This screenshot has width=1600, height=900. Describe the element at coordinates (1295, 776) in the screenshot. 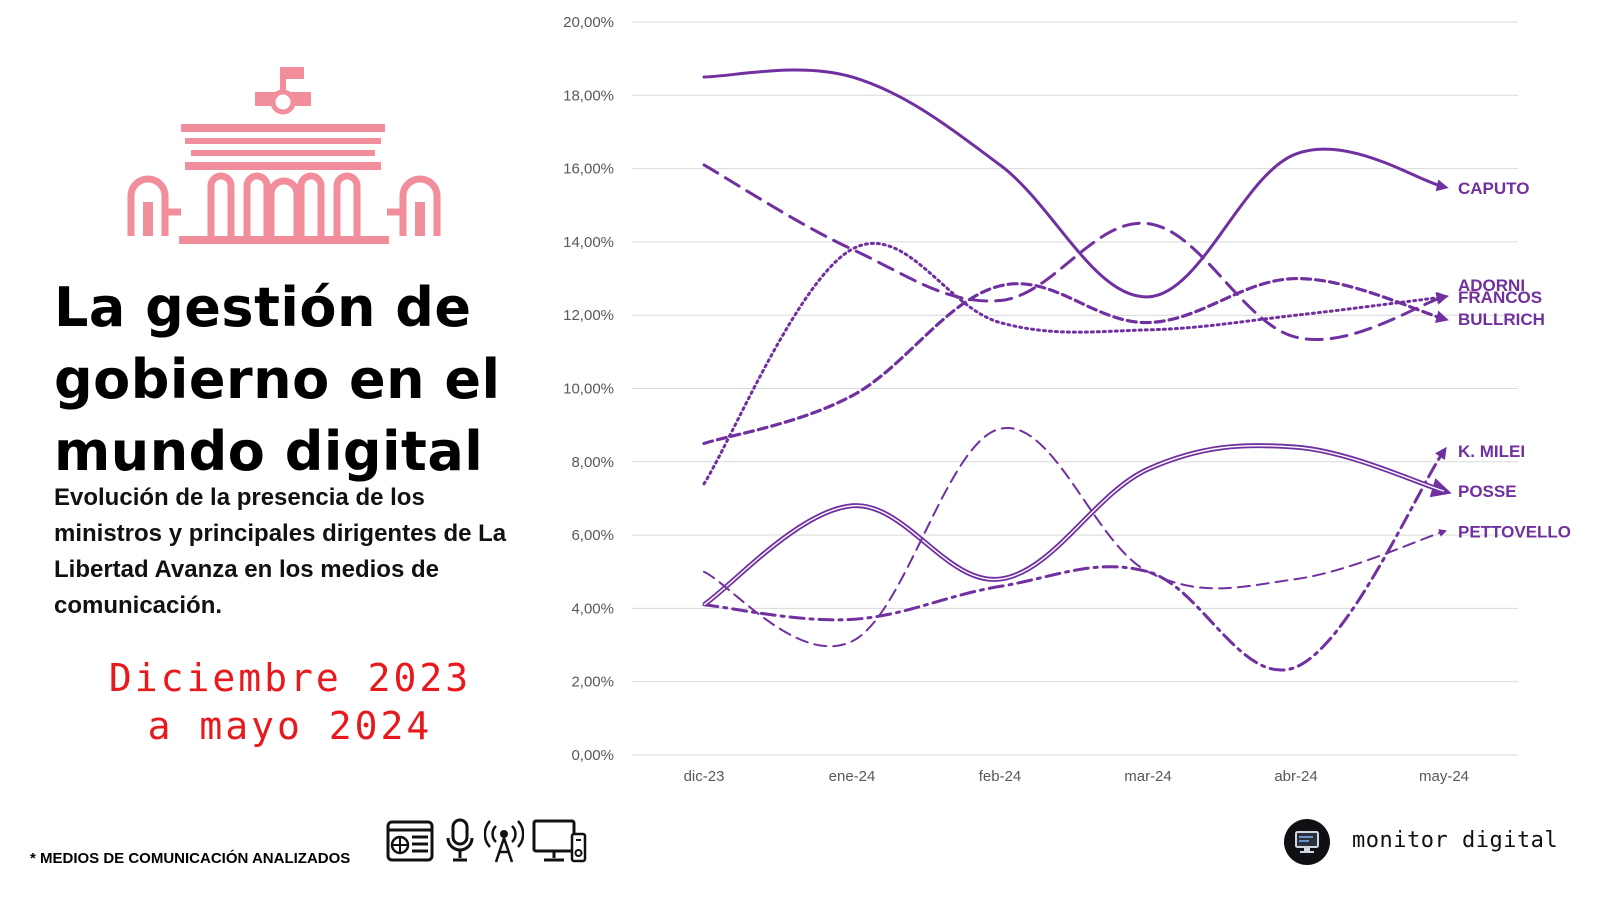

I see `x-tick-label: abr-24` at that location.